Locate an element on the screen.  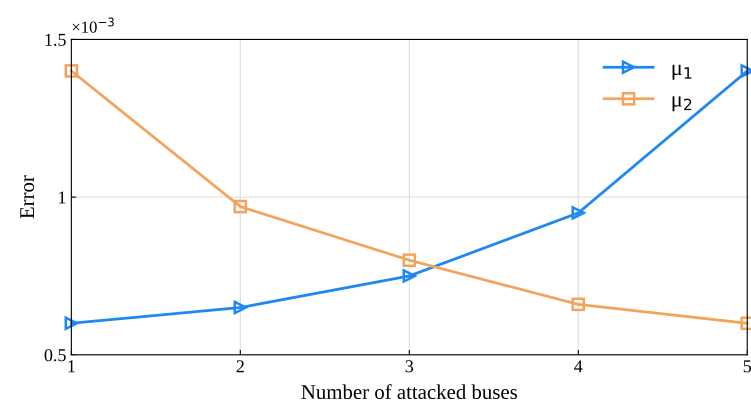
y-tick-label: 1 is located at coordinates (62, 197).